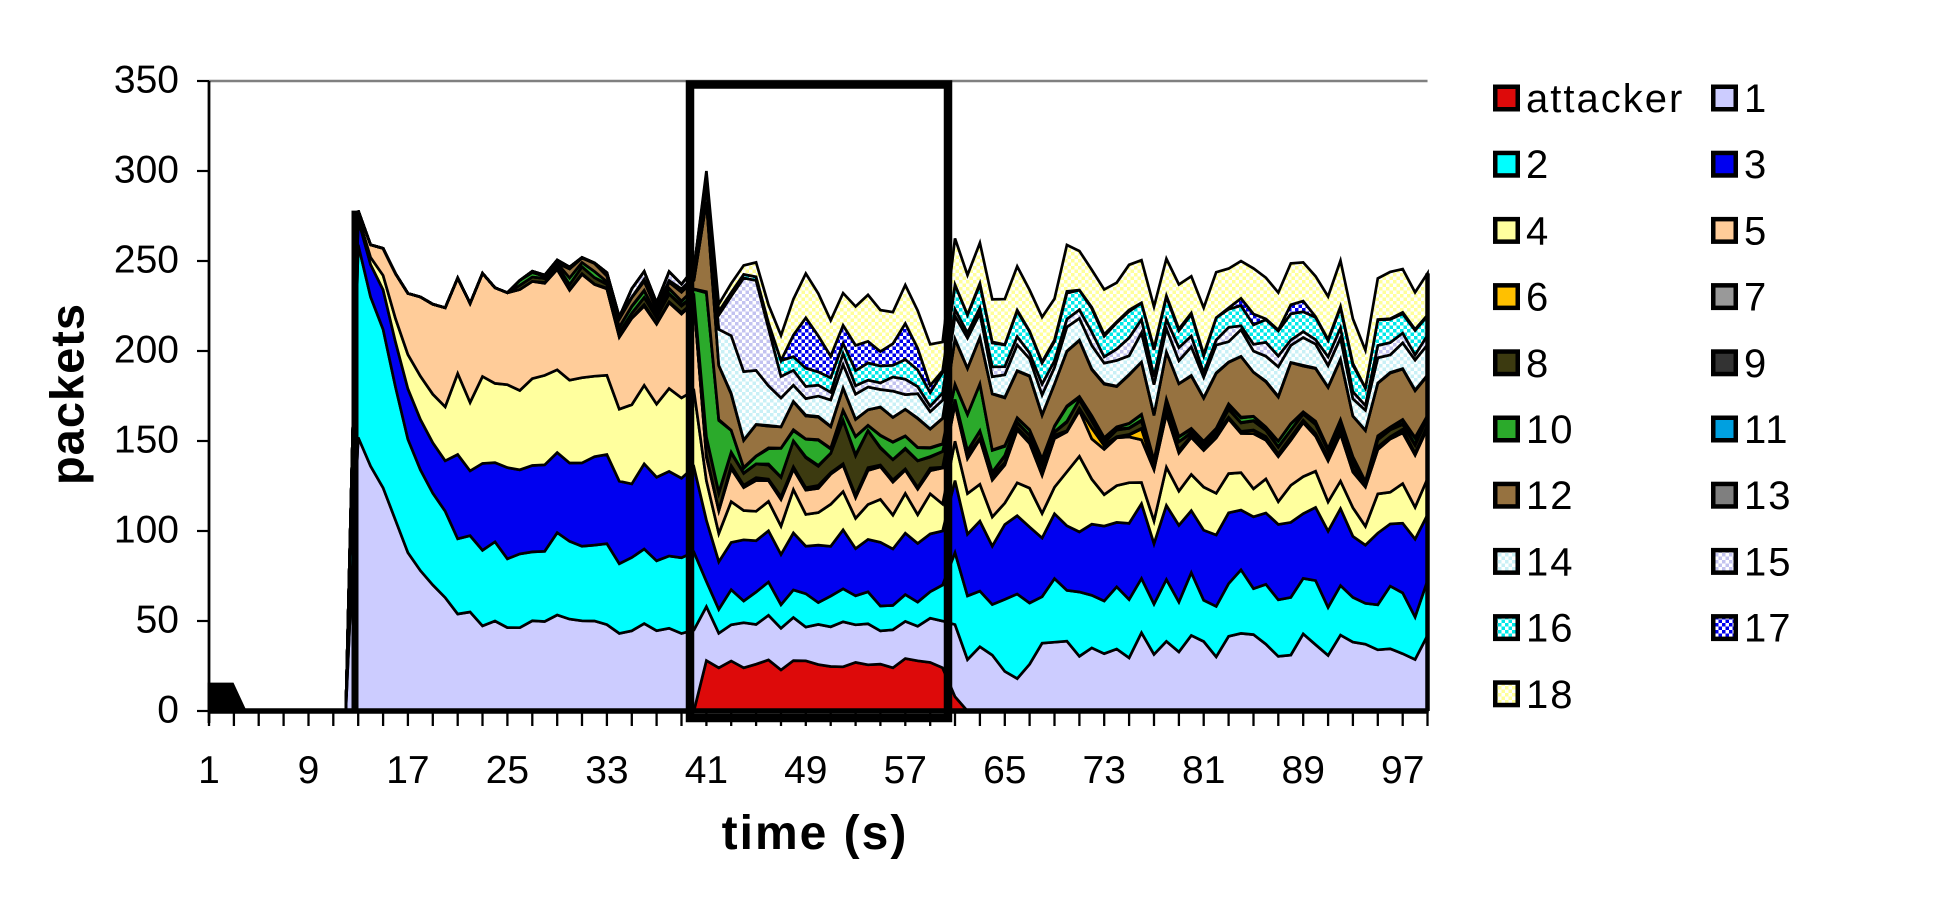  I want to click on svg-text: 15, so click(1768, 562).